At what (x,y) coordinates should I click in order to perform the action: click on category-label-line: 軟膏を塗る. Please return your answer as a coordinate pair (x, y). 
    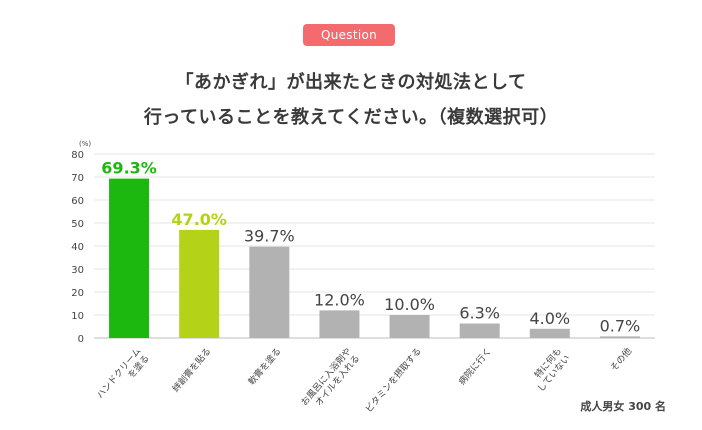
    Looking at the image, I should click on (264, 366).